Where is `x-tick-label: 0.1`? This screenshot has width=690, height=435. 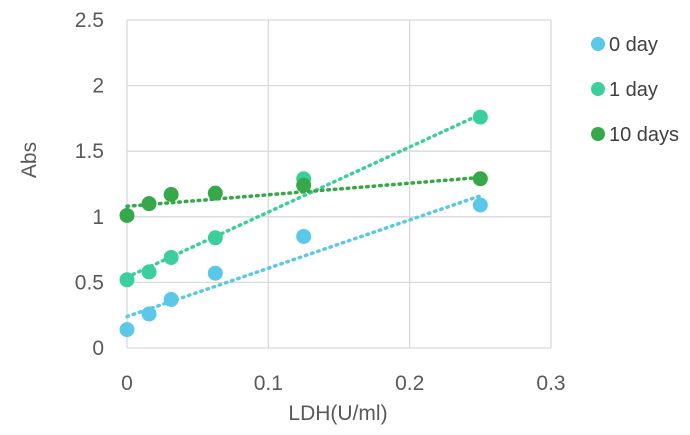
x-tick-label: 0.1 is located at coordinates (268, 383).